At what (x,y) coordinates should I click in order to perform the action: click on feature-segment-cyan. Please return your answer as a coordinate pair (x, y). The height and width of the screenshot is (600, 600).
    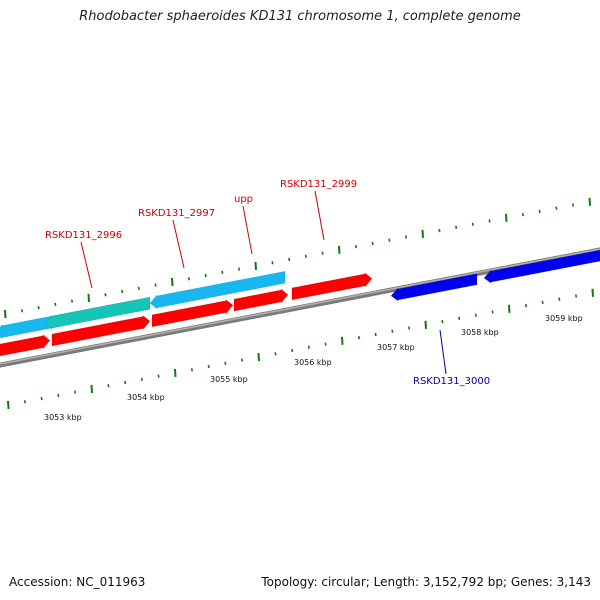
    Looking at the image, I should click on (217, 290).